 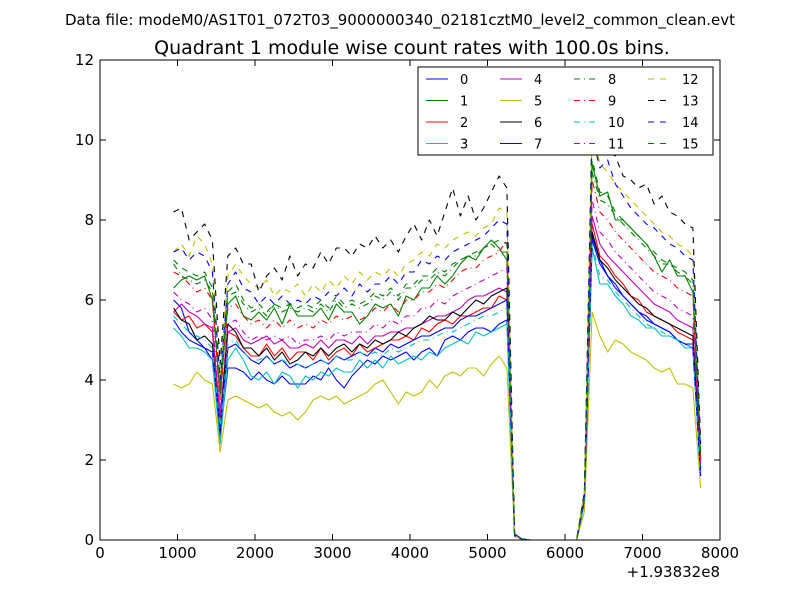 I want to click on y-tick-label: 0, so click(x=89, y=540).